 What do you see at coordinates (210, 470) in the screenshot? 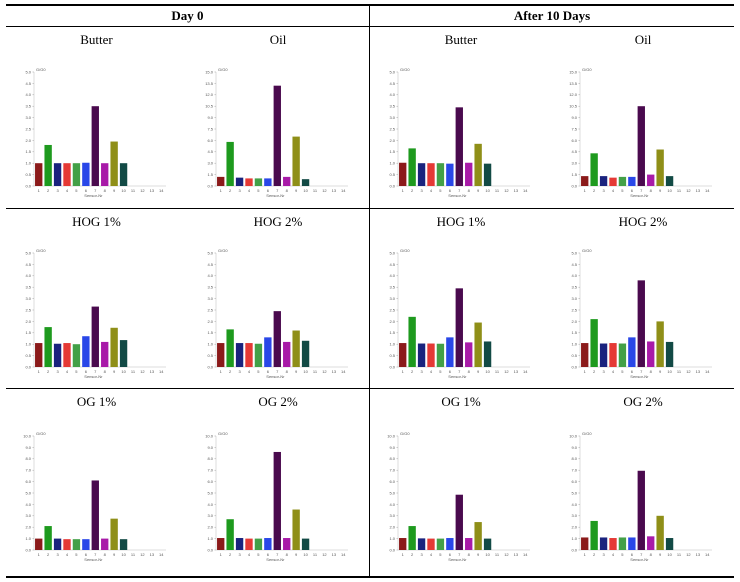
I see `y-tick-label: 7.0` at bounding box center [210, 470].